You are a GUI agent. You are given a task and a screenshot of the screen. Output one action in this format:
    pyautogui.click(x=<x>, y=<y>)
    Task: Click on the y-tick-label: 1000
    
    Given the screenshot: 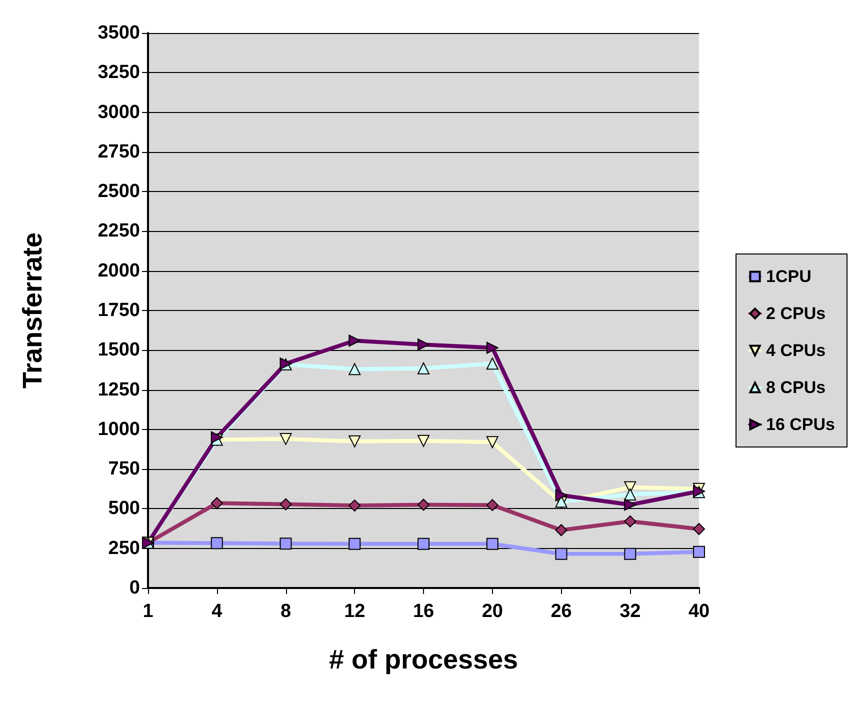 What is the action you would take?
    pyautogui.click(x=119, y=429)
    